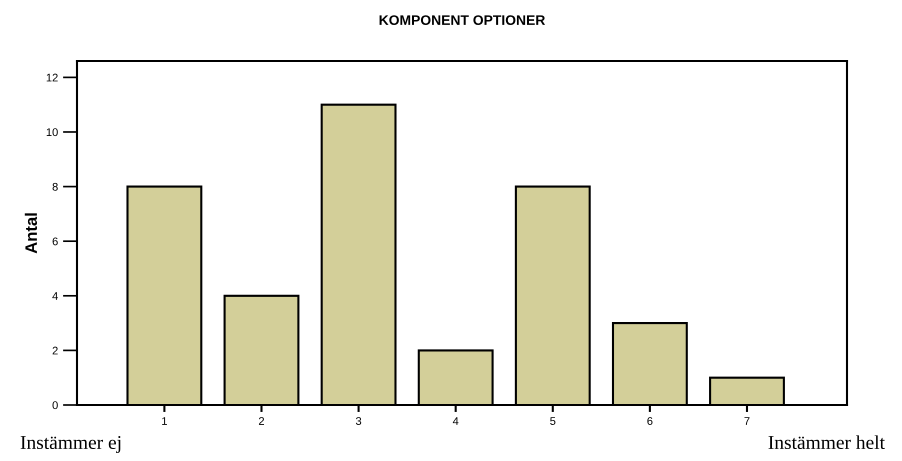  I want to click on text: Instämmer helt, so click(826, 442).